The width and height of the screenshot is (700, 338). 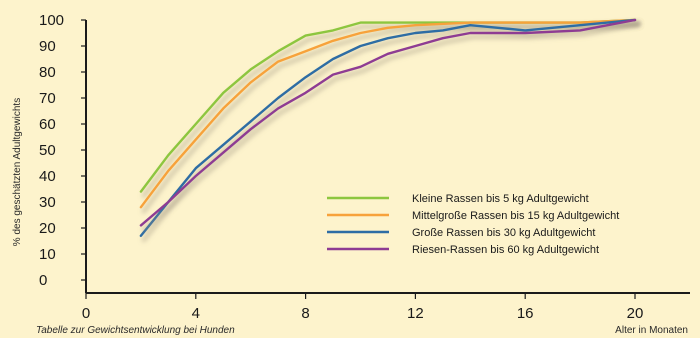 What do you see at coordinates (196, 313) in the screenshot?
I see `x-tick-label: 4` at bounding box center [196, 313].